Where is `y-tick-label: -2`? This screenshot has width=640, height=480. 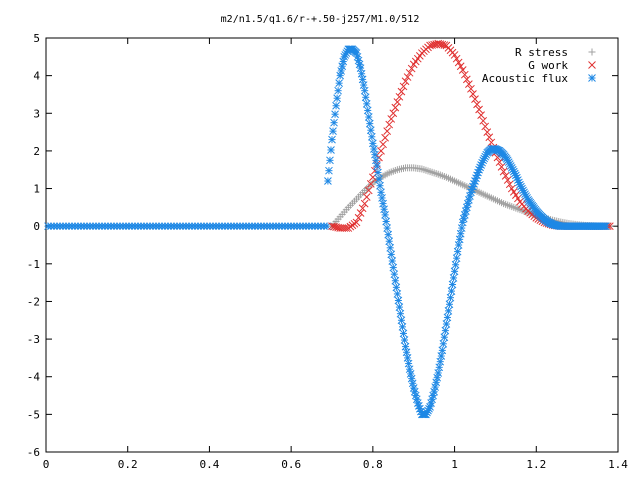
y-tick-label: -2 is located at coordinates (33, 301).